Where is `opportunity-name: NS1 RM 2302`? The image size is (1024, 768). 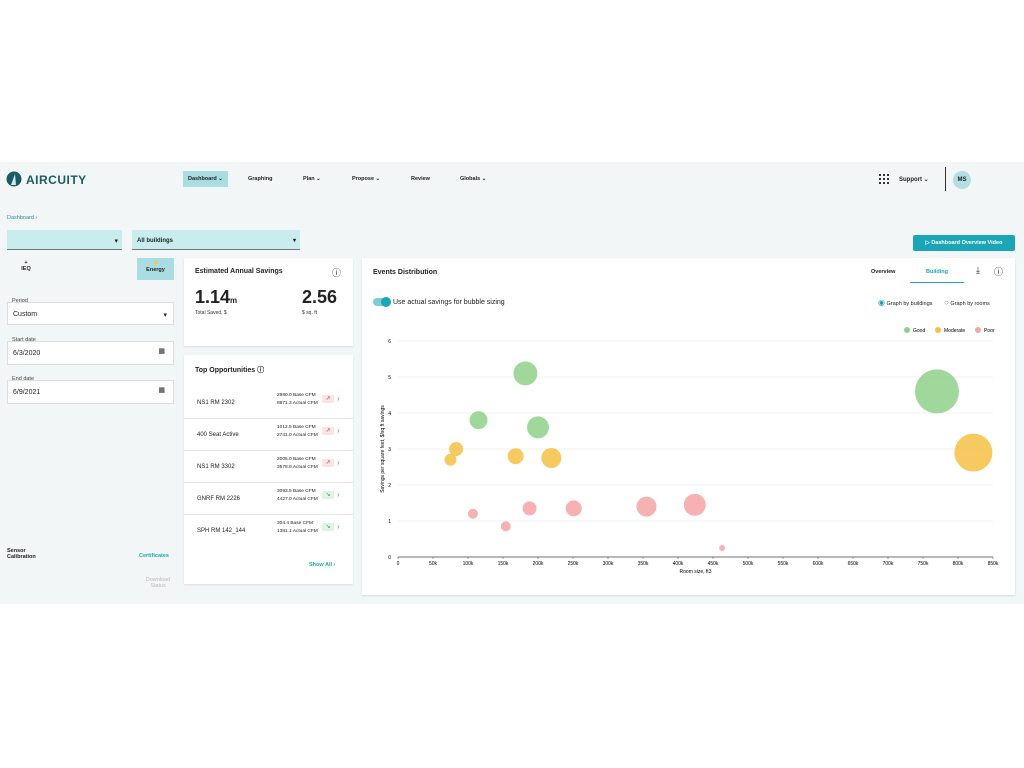
opportunity-name: NS1 RM 2302 is located at coordinates (216, 403).